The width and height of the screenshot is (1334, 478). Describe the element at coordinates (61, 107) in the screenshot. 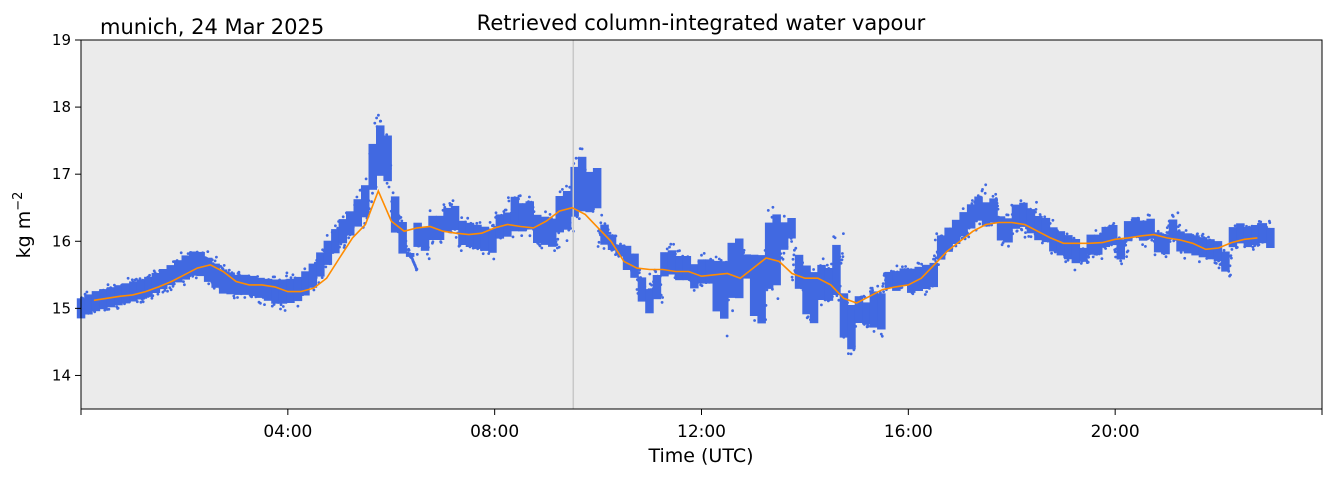

I see `y-tick-label: 18` at that location.